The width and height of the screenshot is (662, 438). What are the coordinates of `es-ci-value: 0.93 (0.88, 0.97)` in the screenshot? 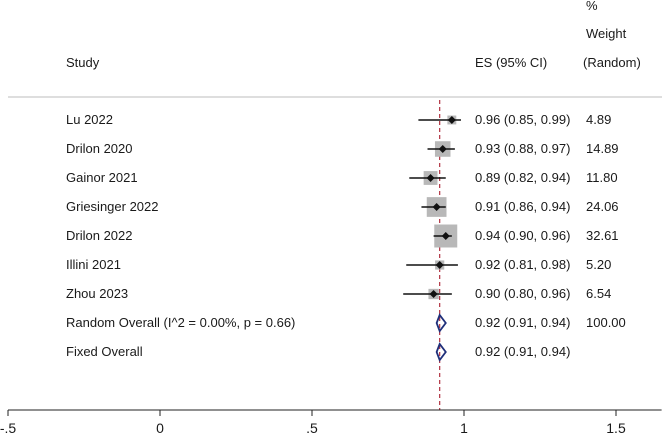 It's located at (523, 148).